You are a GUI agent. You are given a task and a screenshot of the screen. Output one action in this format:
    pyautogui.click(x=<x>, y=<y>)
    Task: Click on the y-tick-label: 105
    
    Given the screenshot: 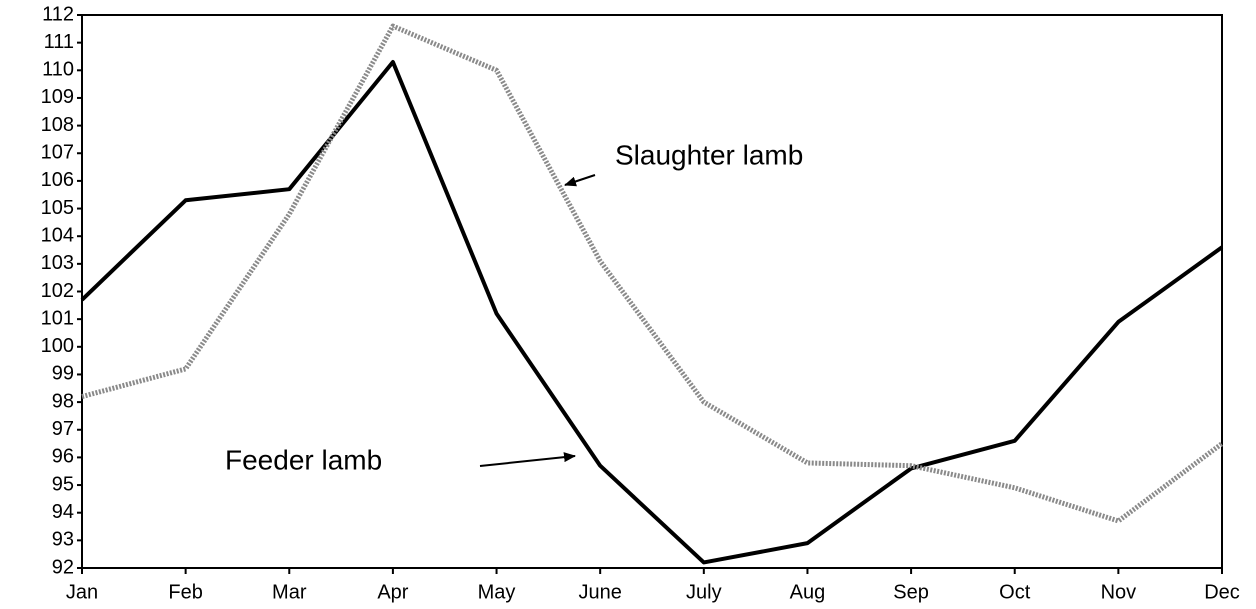 What is the action you would take?
    pyautogui.click(x=57, y=208)
    